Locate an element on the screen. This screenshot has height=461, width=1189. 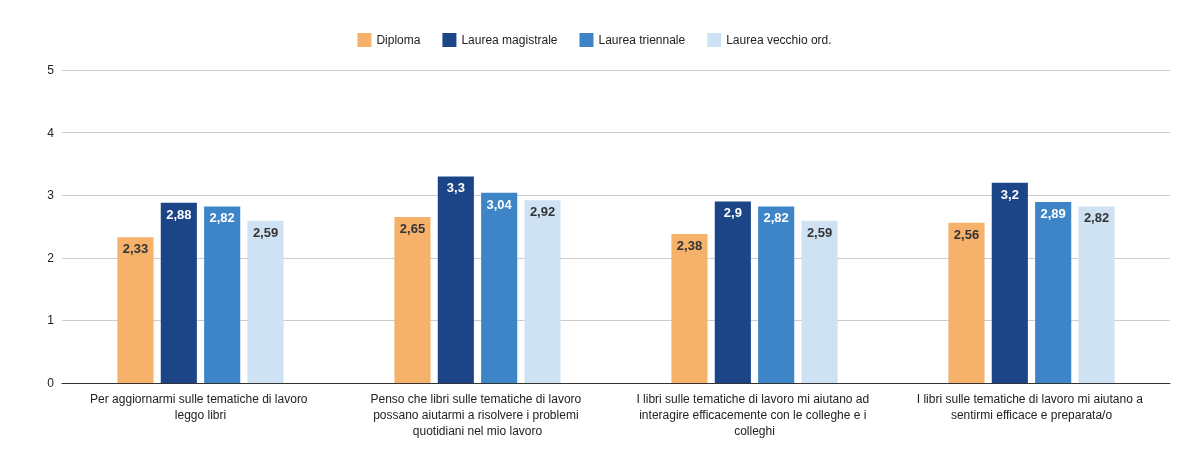
y-tick-label: 5 is located at coordinates (51, 70).